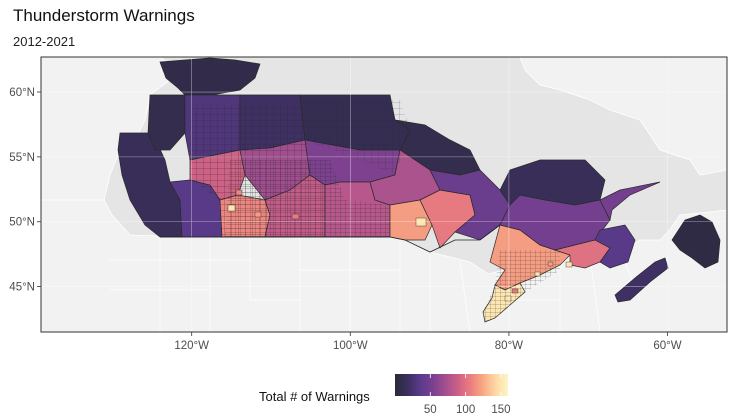 This screenshot has height=418, width=735. Describe the element at coordinates (500, 410) in the screenshot. I see `legend-tick-label: 150` at that location.